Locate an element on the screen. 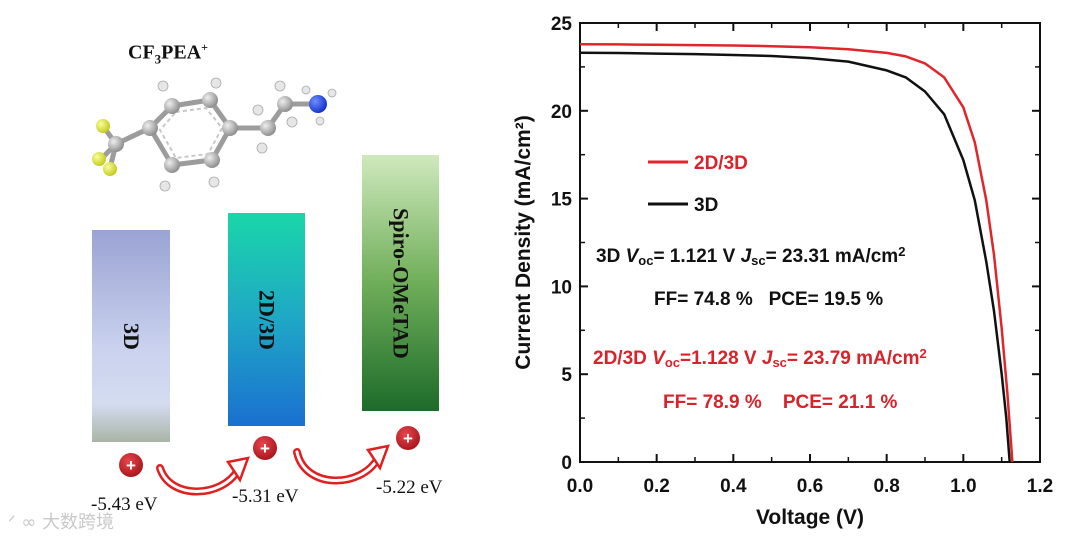 The image size is (1080, 540). energy-level-3d: -5.43 eV is located at coordinates (124, 504).